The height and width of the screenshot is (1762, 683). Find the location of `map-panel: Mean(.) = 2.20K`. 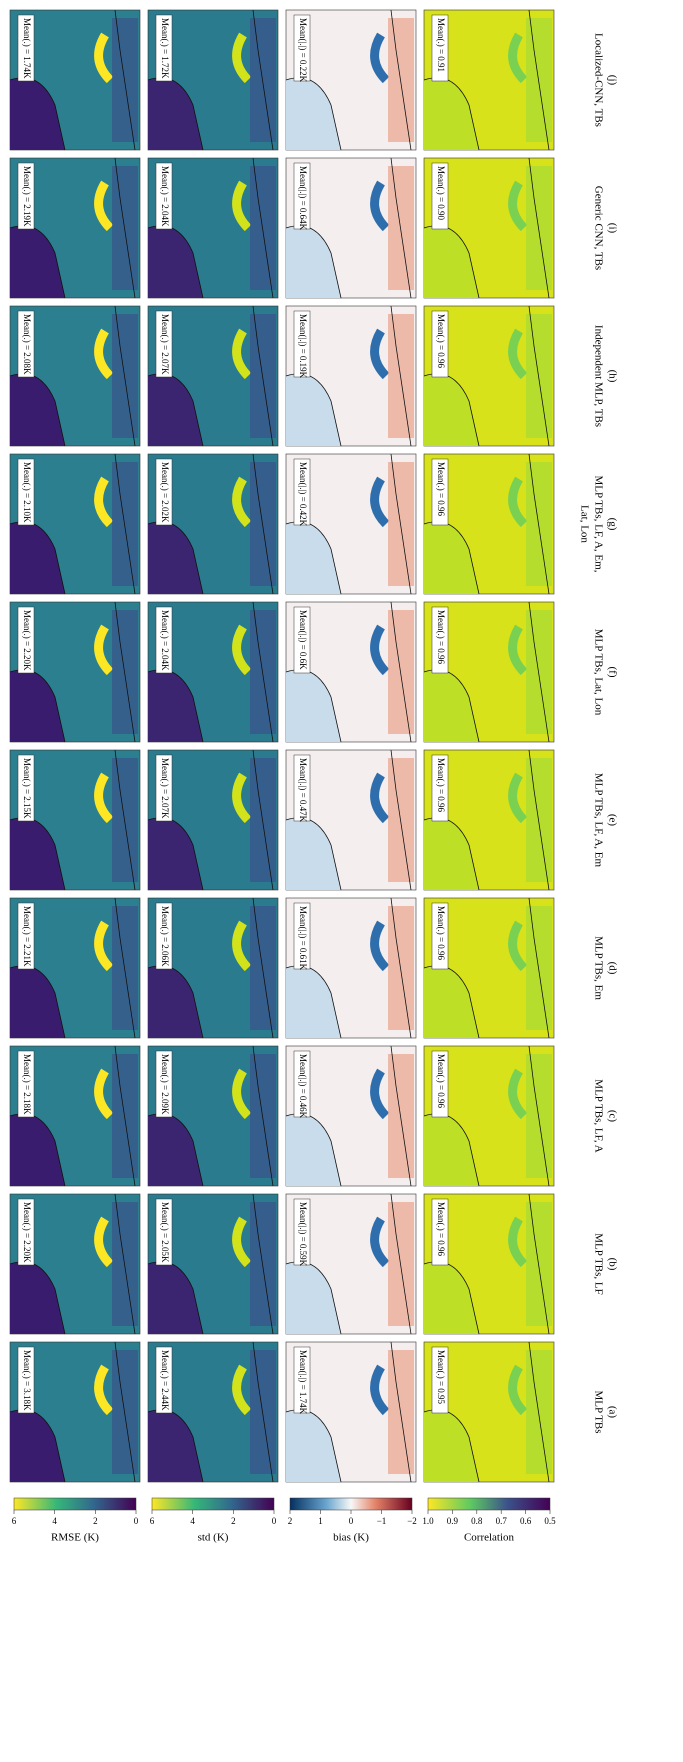

map-panel: Mean(.) = 2.20K is located at coordinates (75, 672).